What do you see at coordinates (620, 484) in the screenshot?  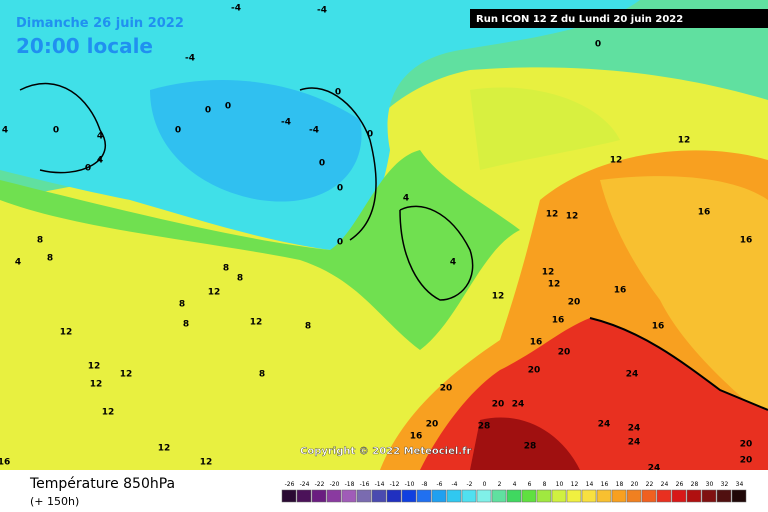 I see `legend-label: 18` at bounding box center [620, 484].